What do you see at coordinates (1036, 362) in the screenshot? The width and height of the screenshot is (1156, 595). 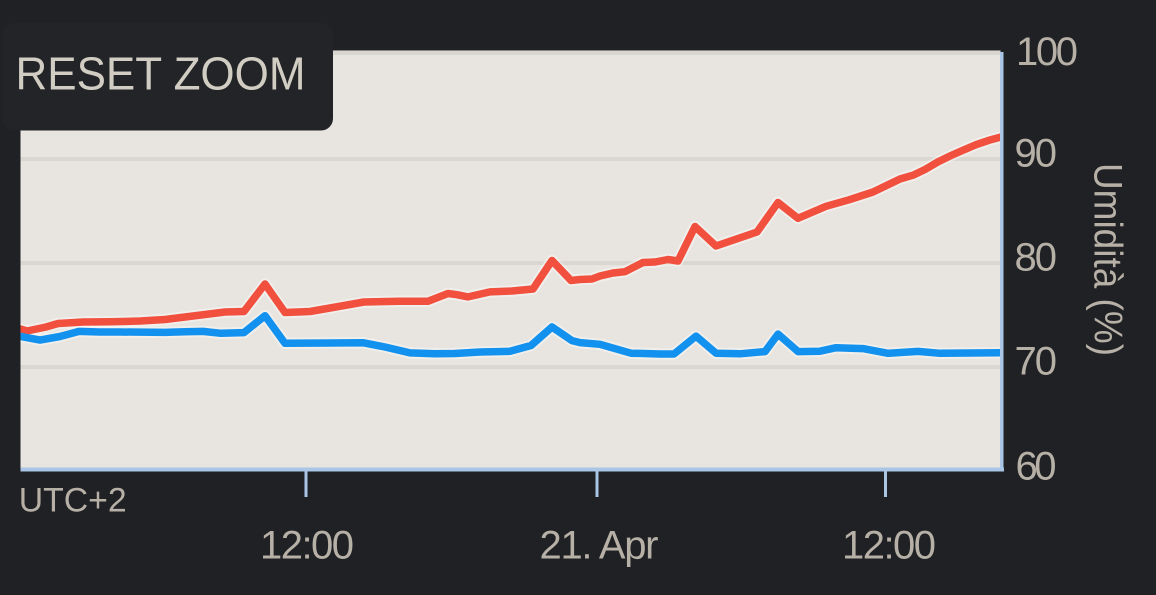 I see `svg-text: 70` at bounding box center [1036, 362].